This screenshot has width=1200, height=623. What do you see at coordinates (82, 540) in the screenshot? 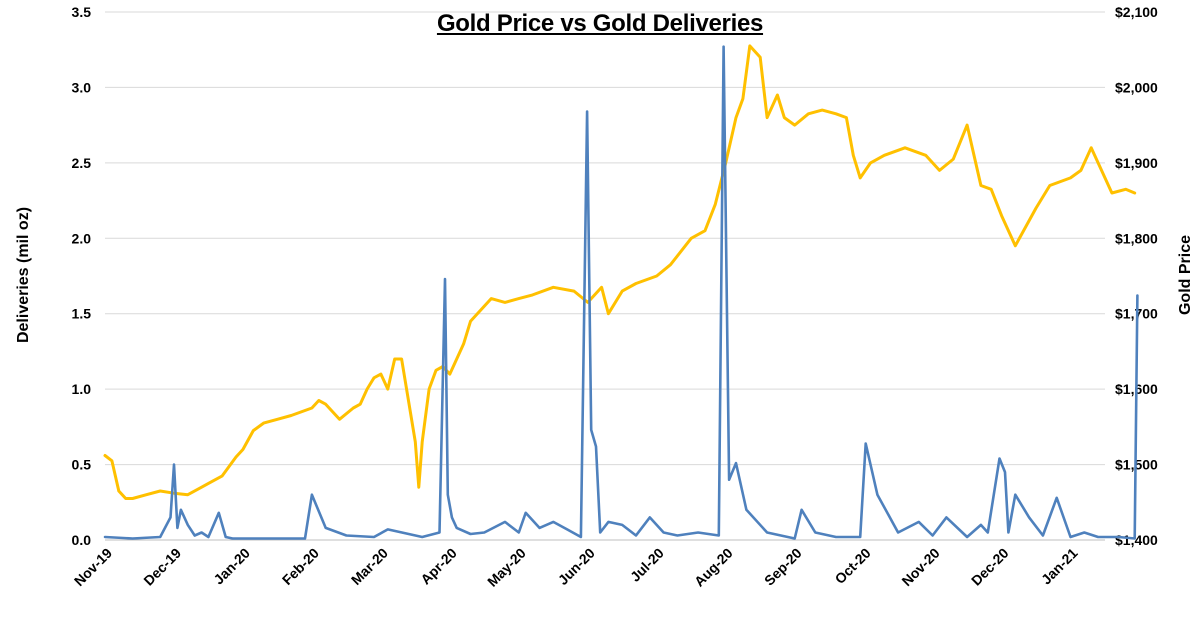
I see `y-tick-label-left: 0.0` at bounding box center [82, 540].